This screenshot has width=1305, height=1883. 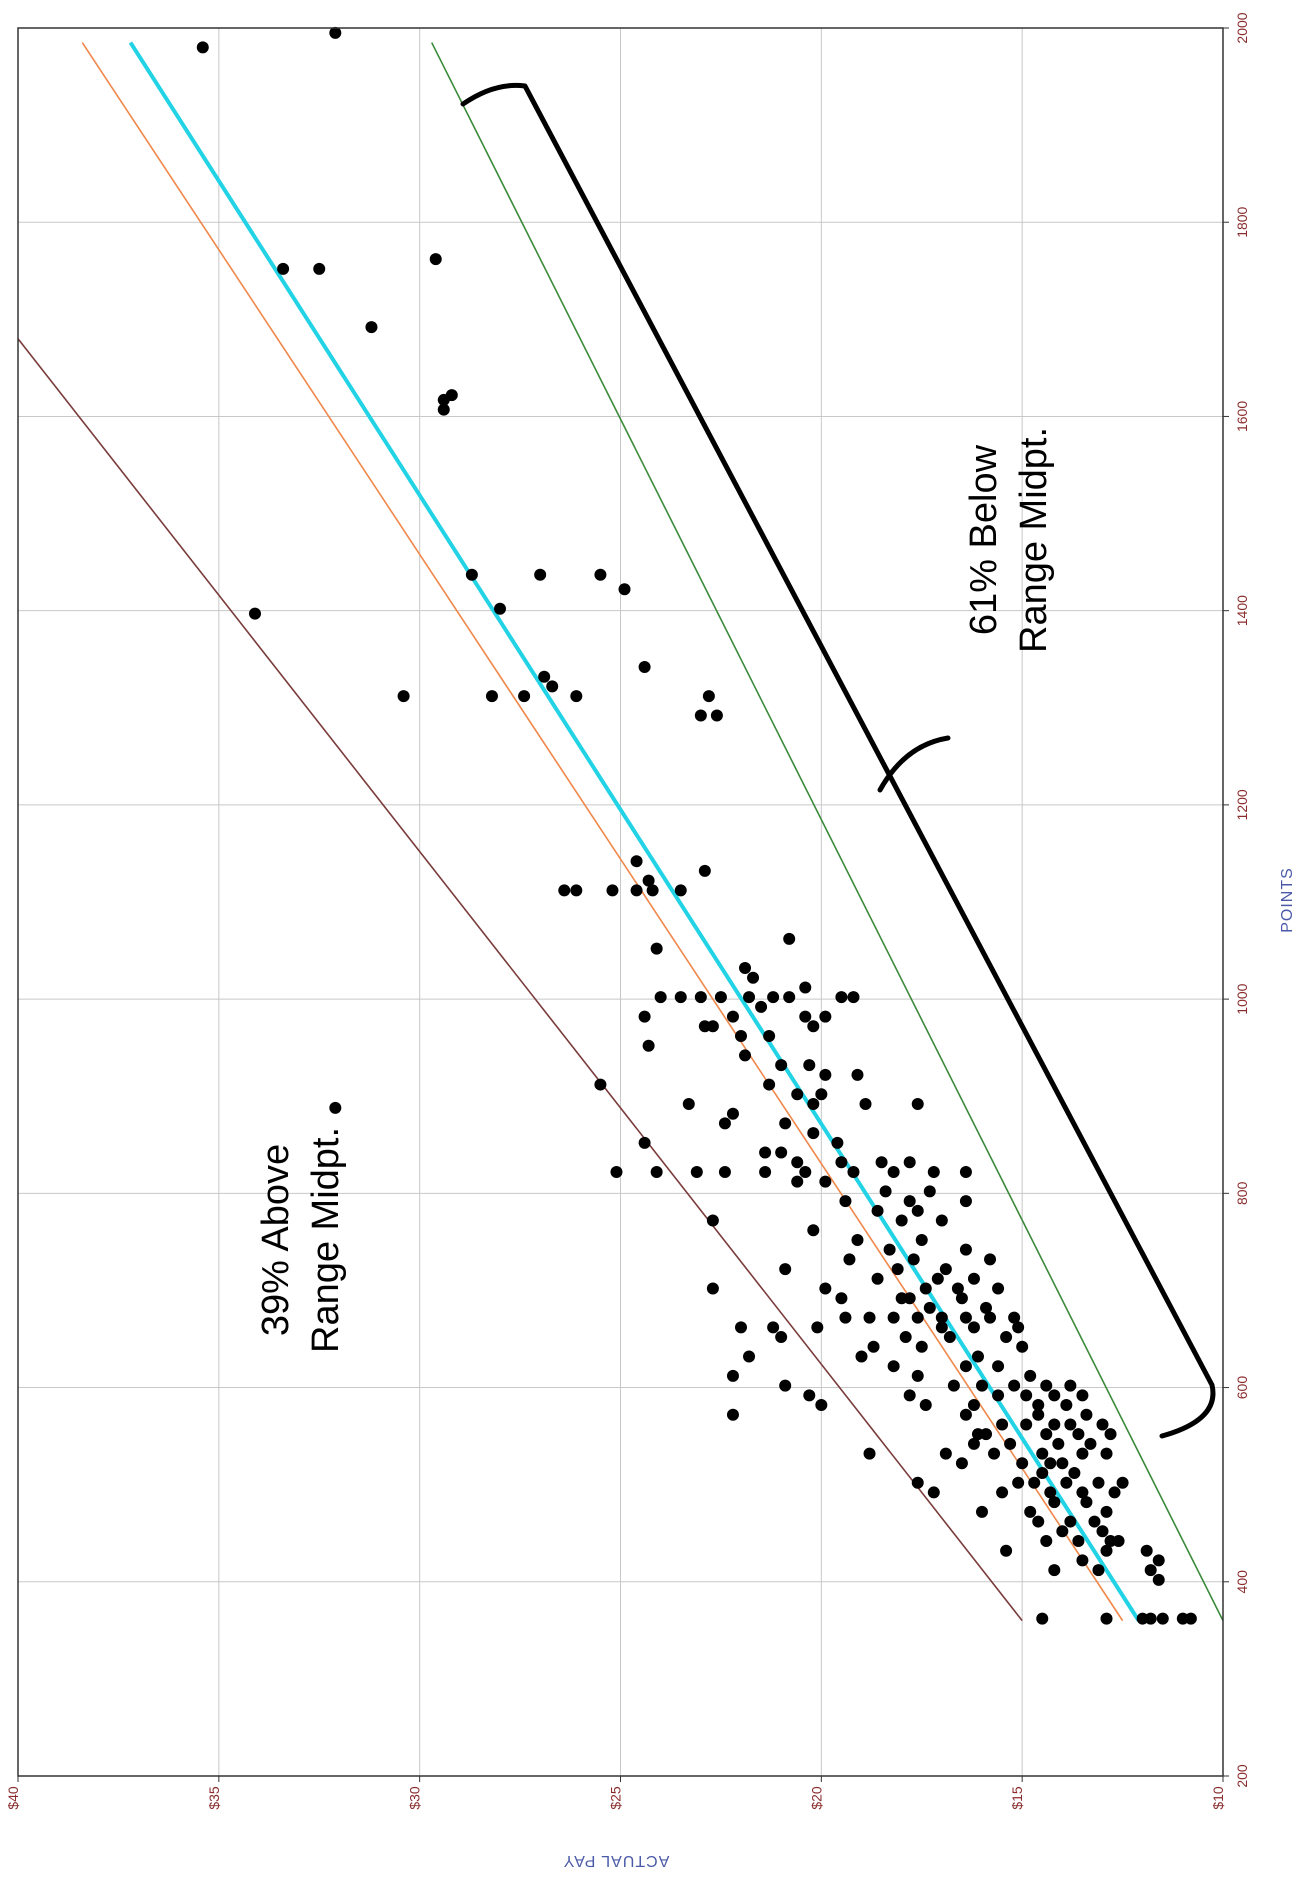 I want to click on x-tick-label: 1000, so click(x=1242, y=998).